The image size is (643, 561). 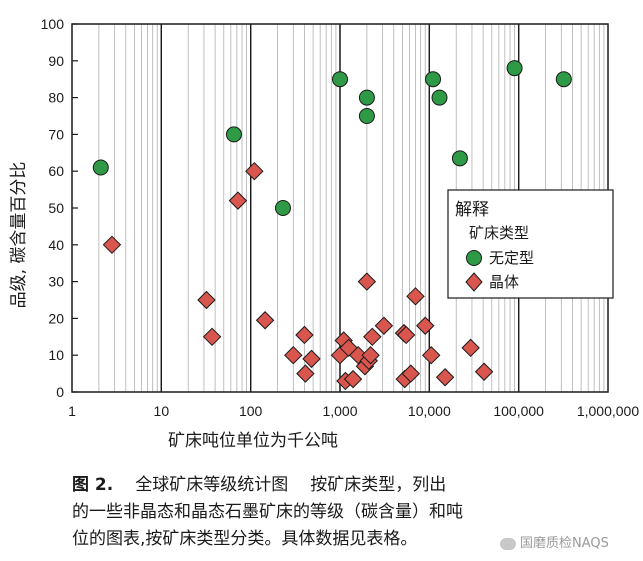 I want to click on caption-line-2: 的一些非晶态和晶态石墨矿床的等级（碳含量）和吨, so click(x=267, y=512).